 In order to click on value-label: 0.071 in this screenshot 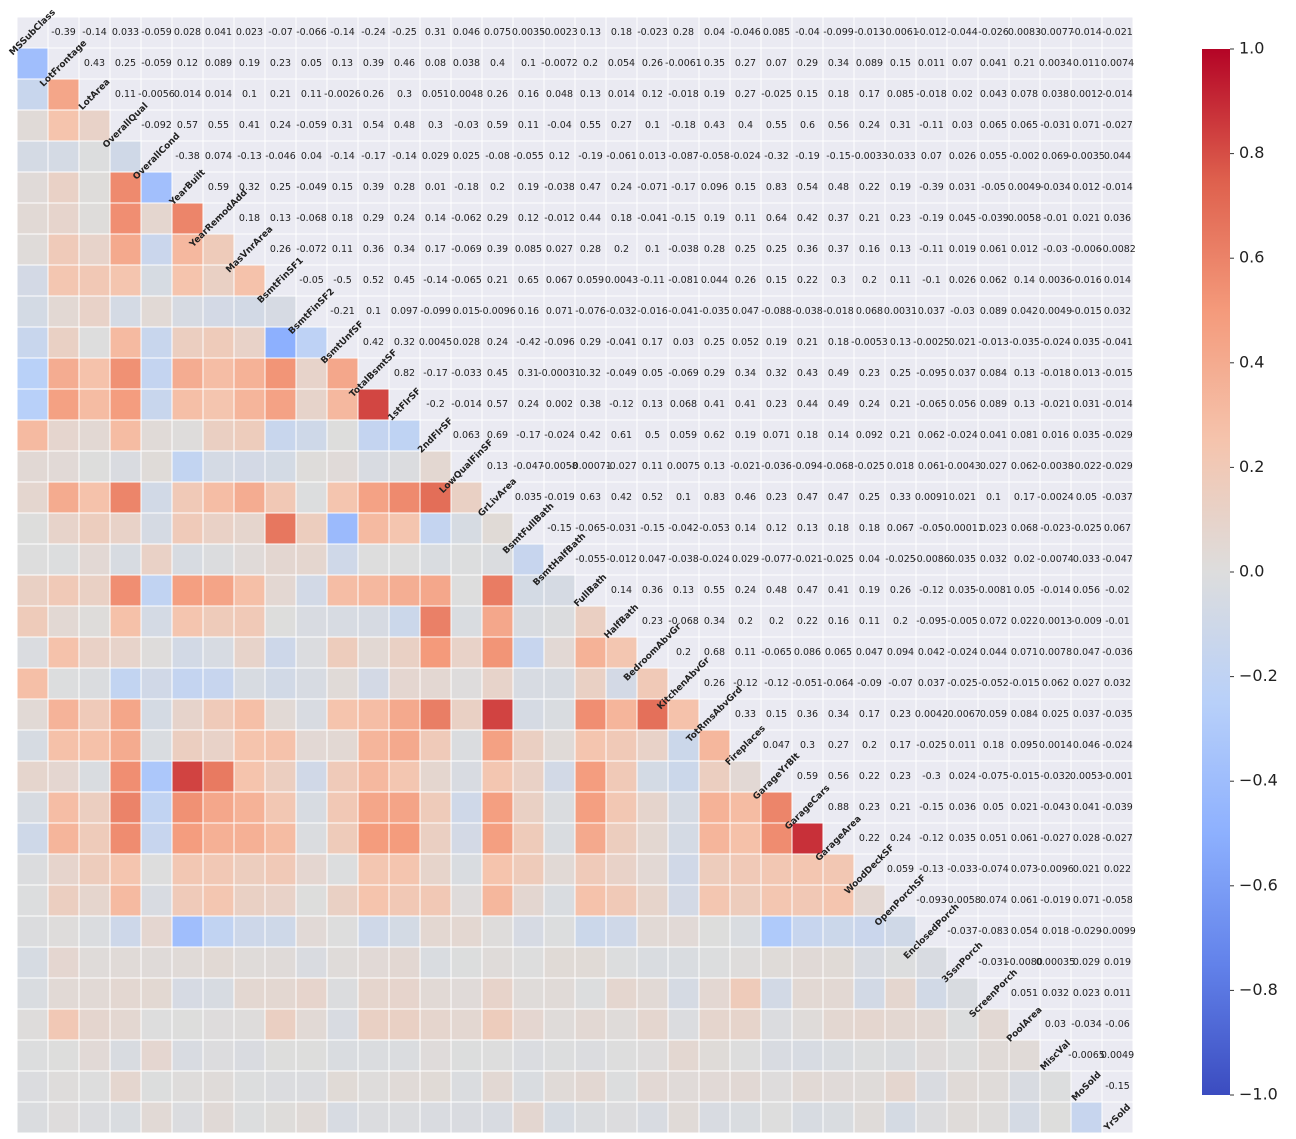, I will do `click(1086, 125)`.